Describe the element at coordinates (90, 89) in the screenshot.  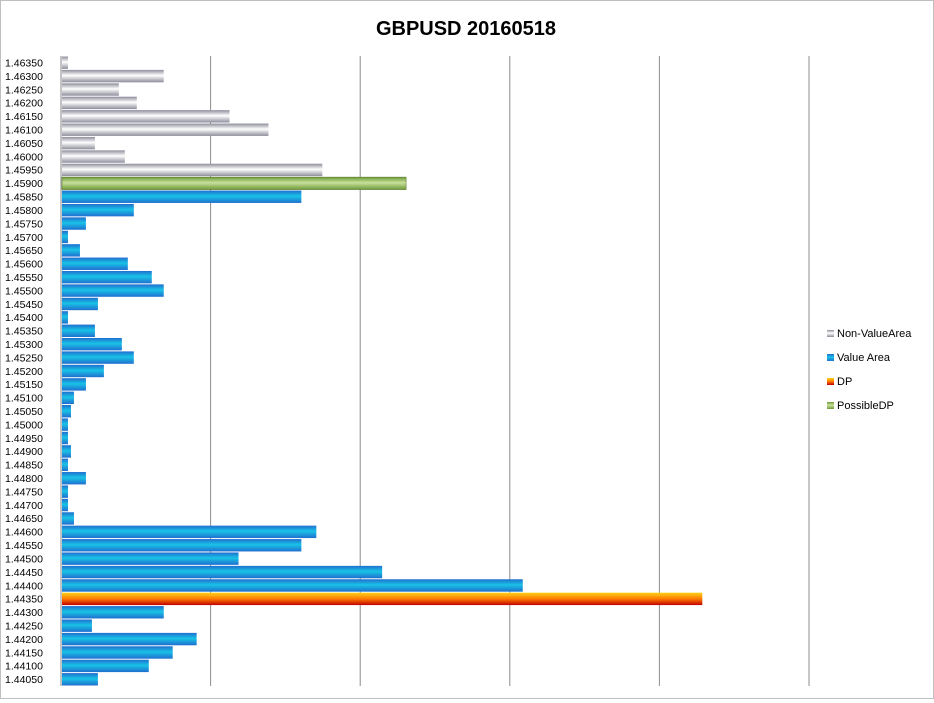
I see `bar-1.46250` at that location.